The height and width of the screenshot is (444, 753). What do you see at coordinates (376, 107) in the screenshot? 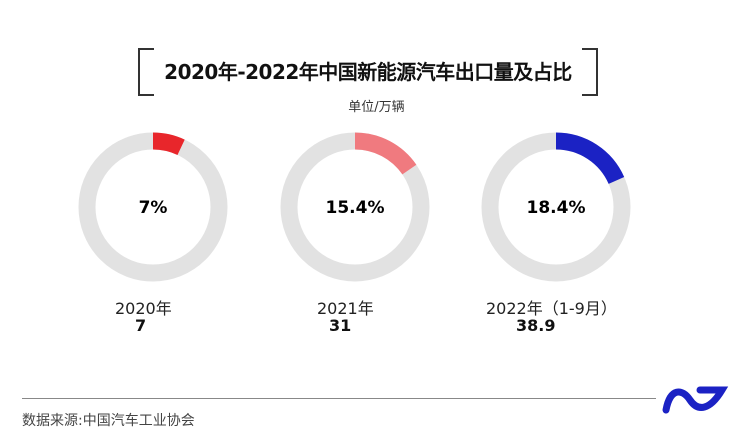
I see `unit-label: 单位/万辆` at bounding box center [376, 107].